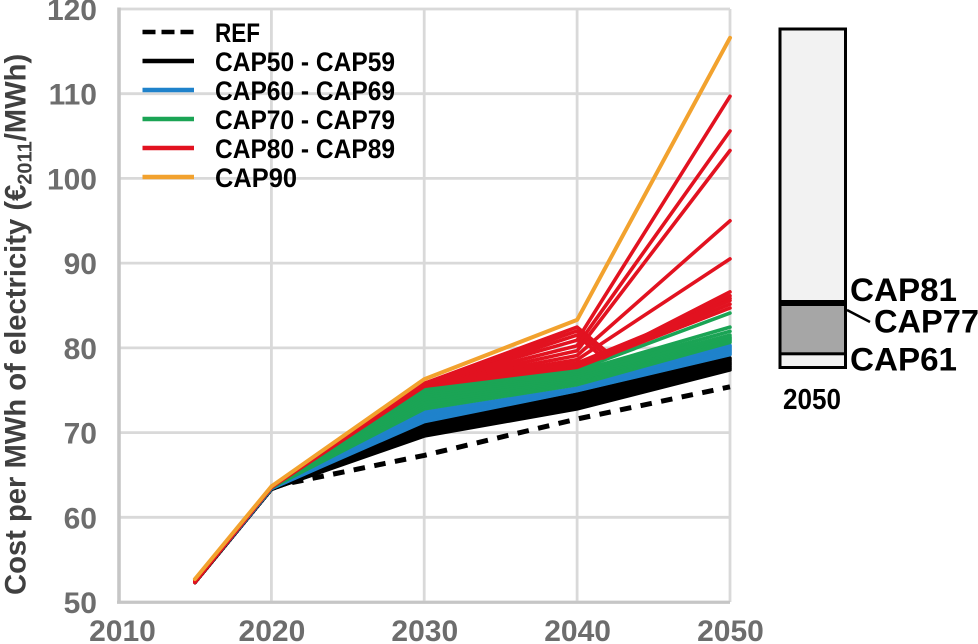  What do you see at coordinates (926, 322) in the screenshot?
I see `svg-text: CAP77` at bounding box center [926, 322].